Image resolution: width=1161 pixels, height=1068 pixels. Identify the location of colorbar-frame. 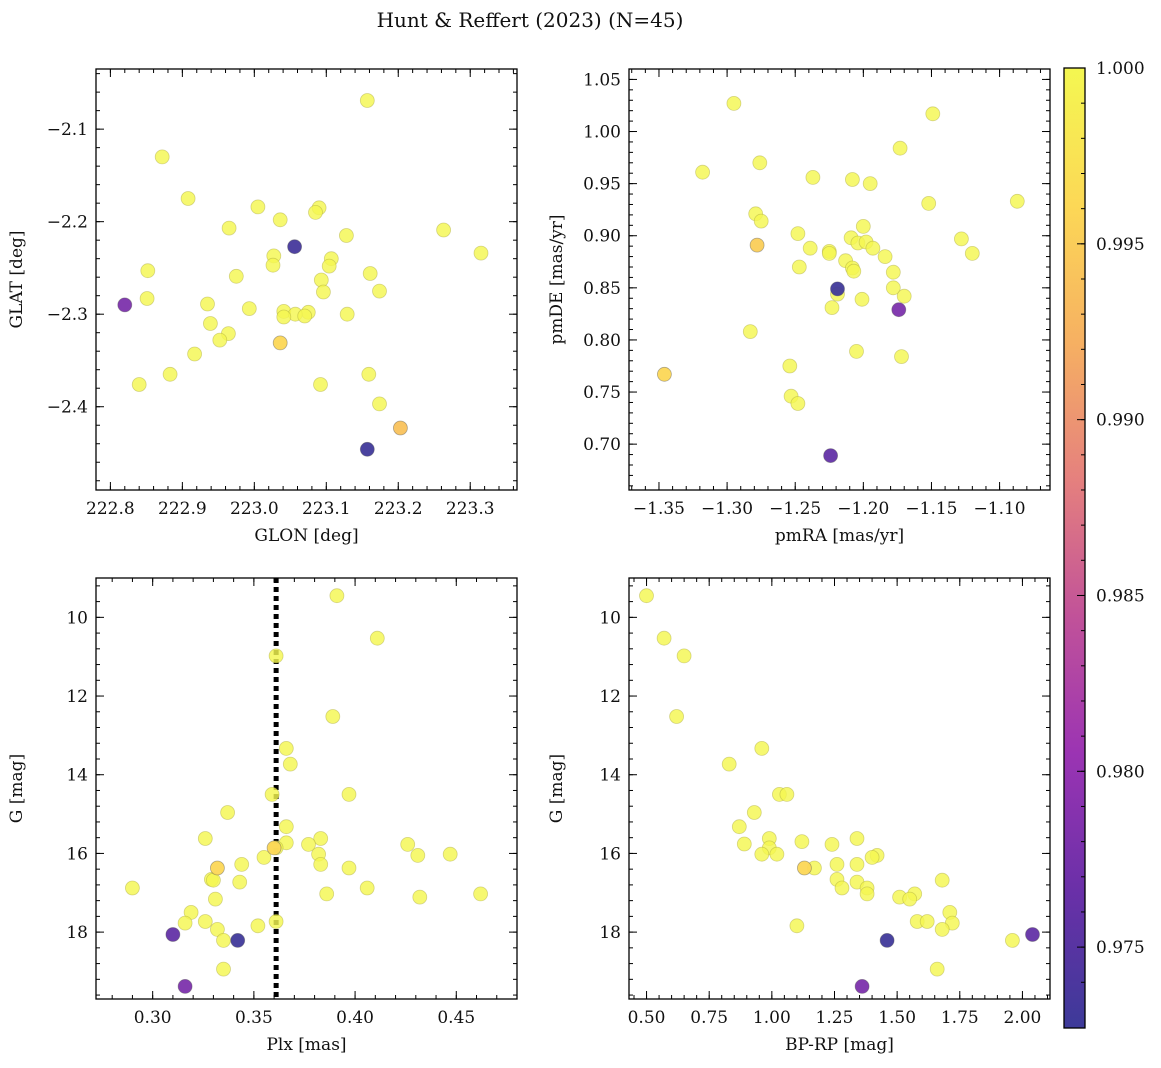
(1074, 548).